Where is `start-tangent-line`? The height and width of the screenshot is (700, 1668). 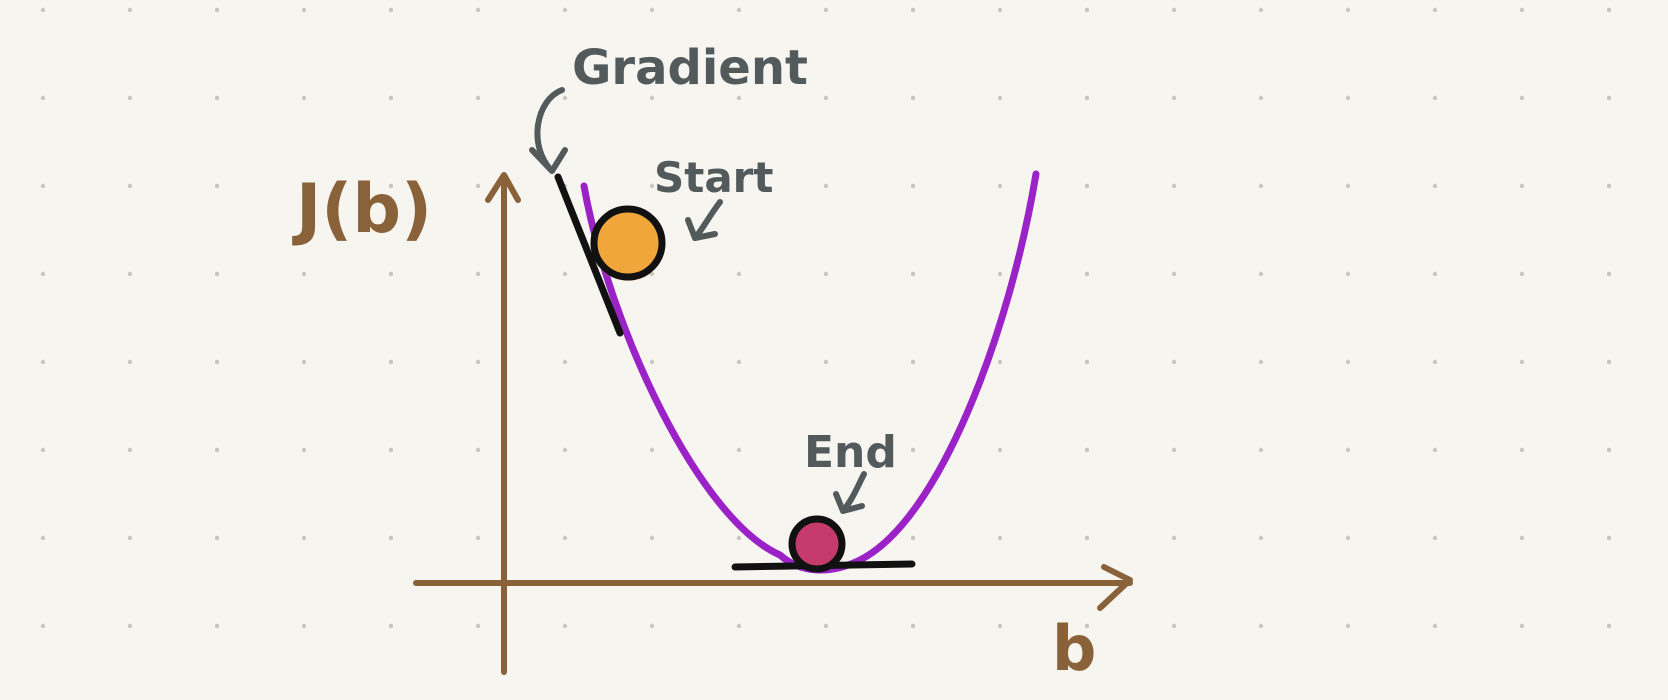
start-tangent-line is located at coordinates (589, 255).